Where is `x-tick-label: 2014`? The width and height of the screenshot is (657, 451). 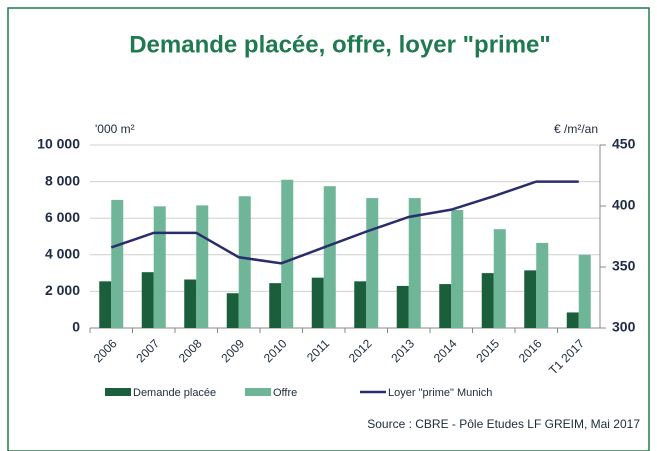 x-tick-label: 2014 is located at coordinates (445, 350).